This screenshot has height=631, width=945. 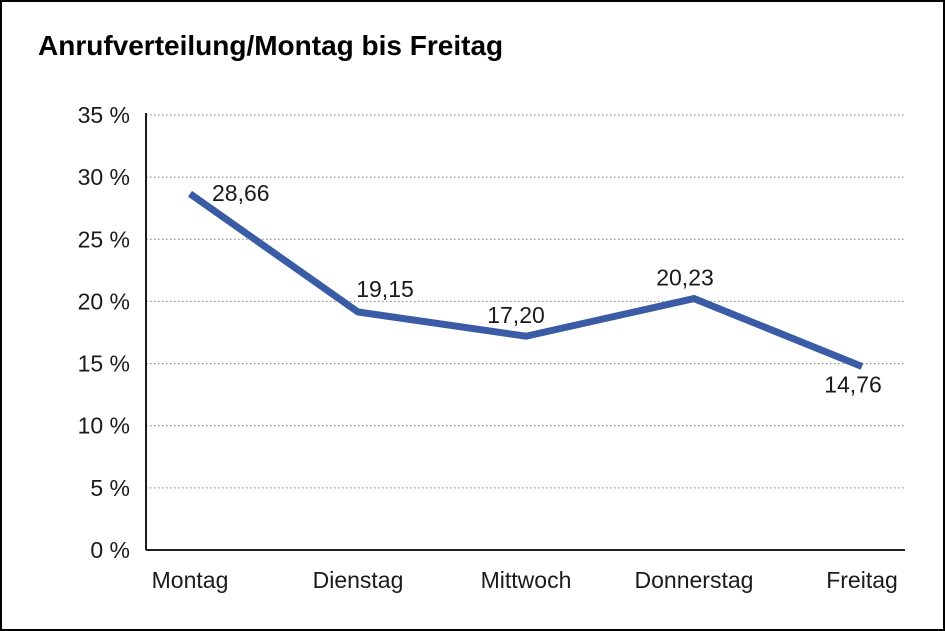 I want to click on data-point-label: 20,23, so click(x=685, y=278).